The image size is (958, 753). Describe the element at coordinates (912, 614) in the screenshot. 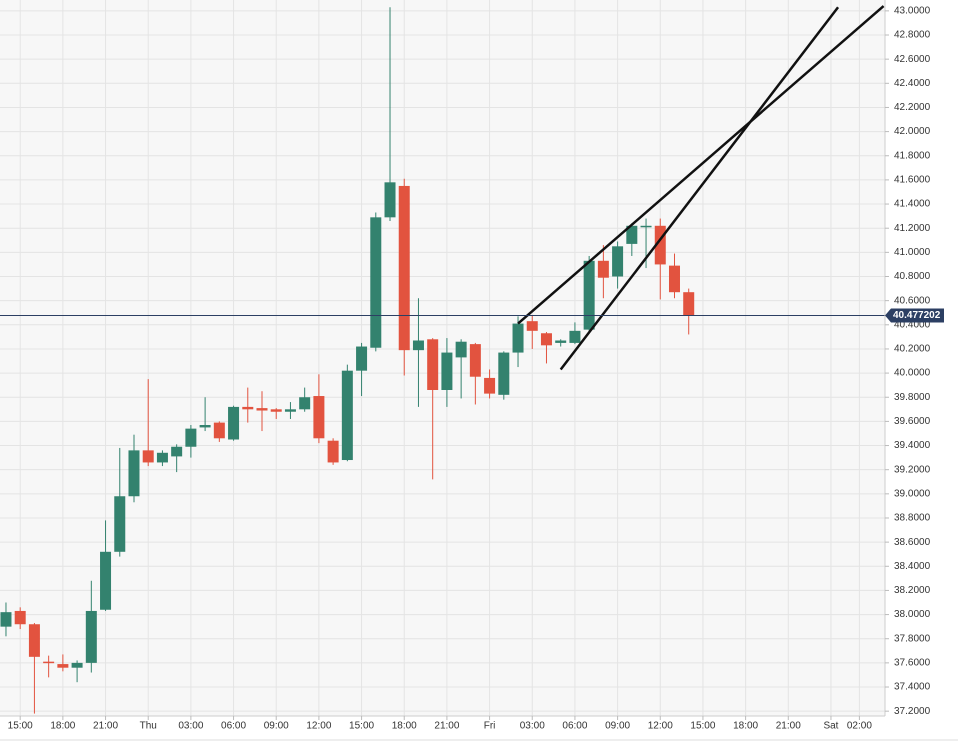

I see `y-tick-label: 38.0000` at that location.